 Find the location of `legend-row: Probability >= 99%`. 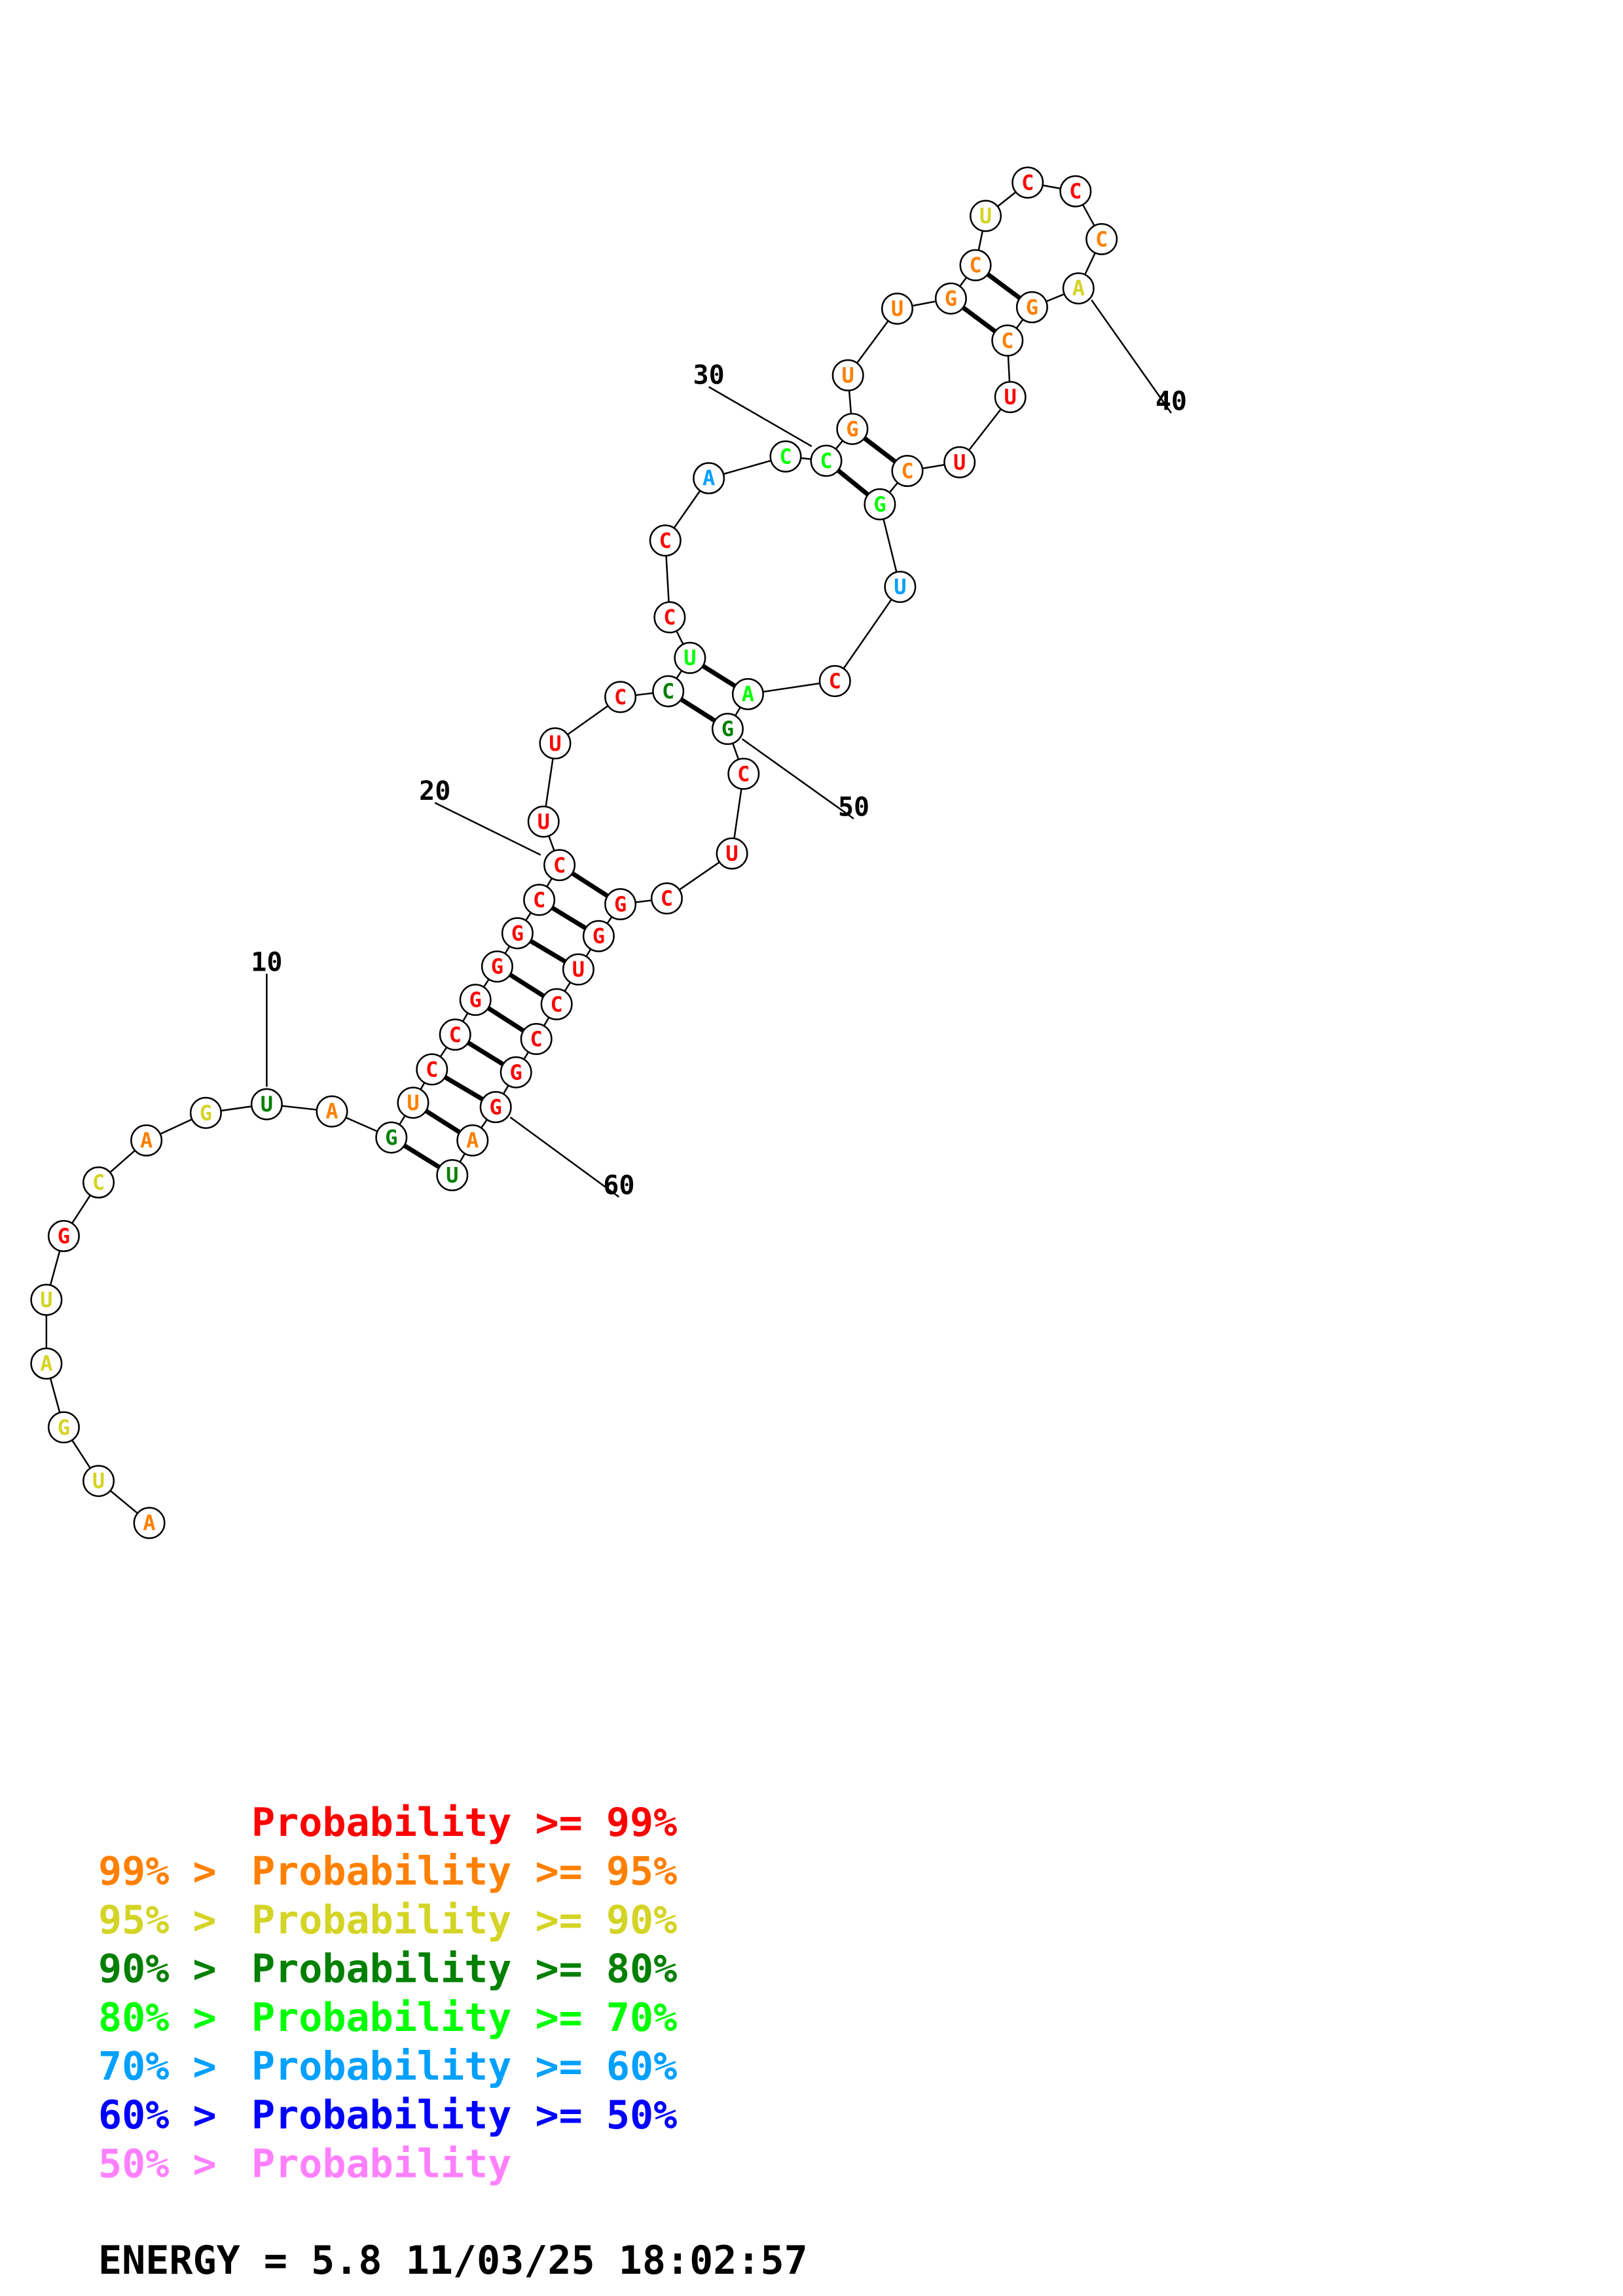

legend-row: Probability >= 99% is located at coordinates (464, 1823).